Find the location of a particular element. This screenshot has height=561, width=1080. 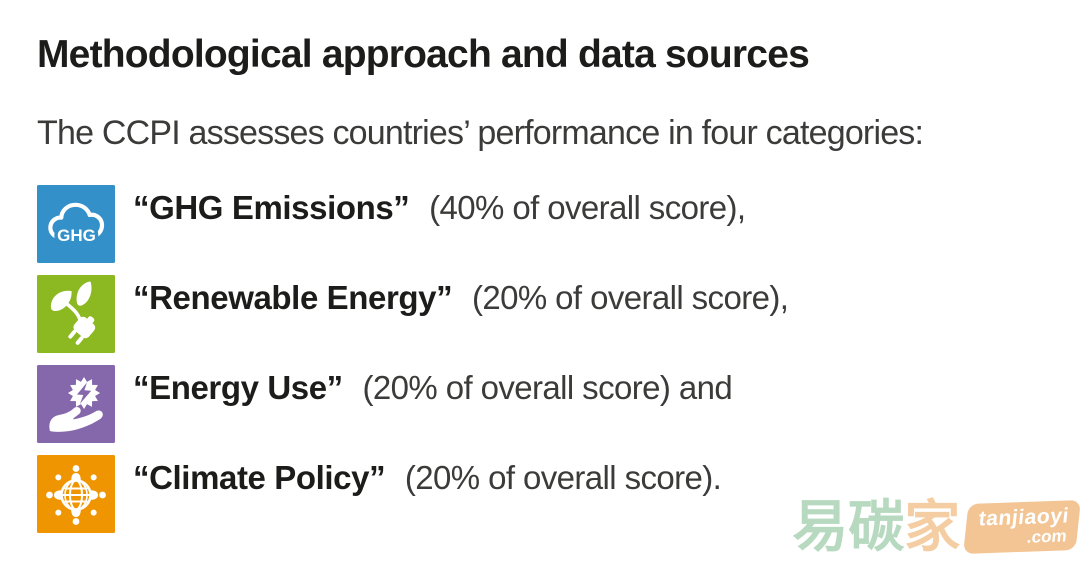

energy-gear-hand-icon is located at coordinates (76, 404).